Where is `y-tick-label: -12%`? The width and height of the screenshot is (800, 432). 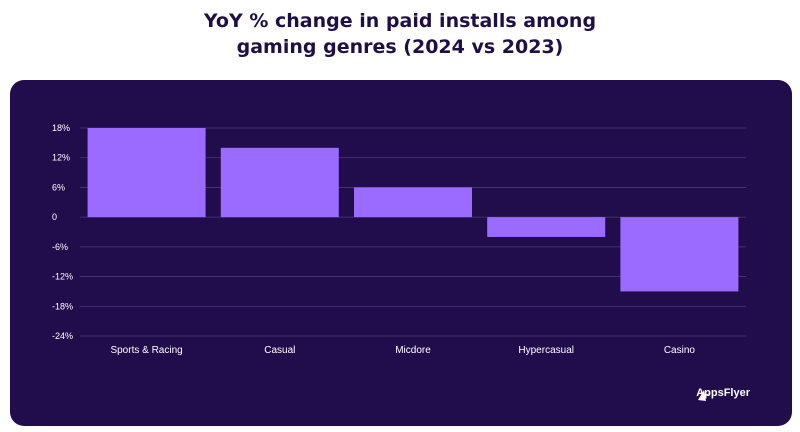
y-tick-label: -12% is located at coordinates (62, 277).